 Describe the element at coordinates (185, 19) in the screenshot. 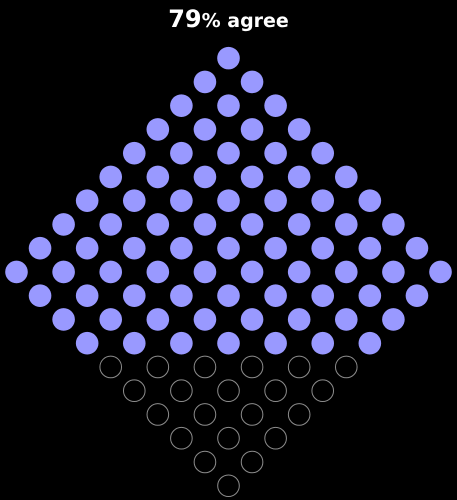

I see `data-label: 79` at that location.